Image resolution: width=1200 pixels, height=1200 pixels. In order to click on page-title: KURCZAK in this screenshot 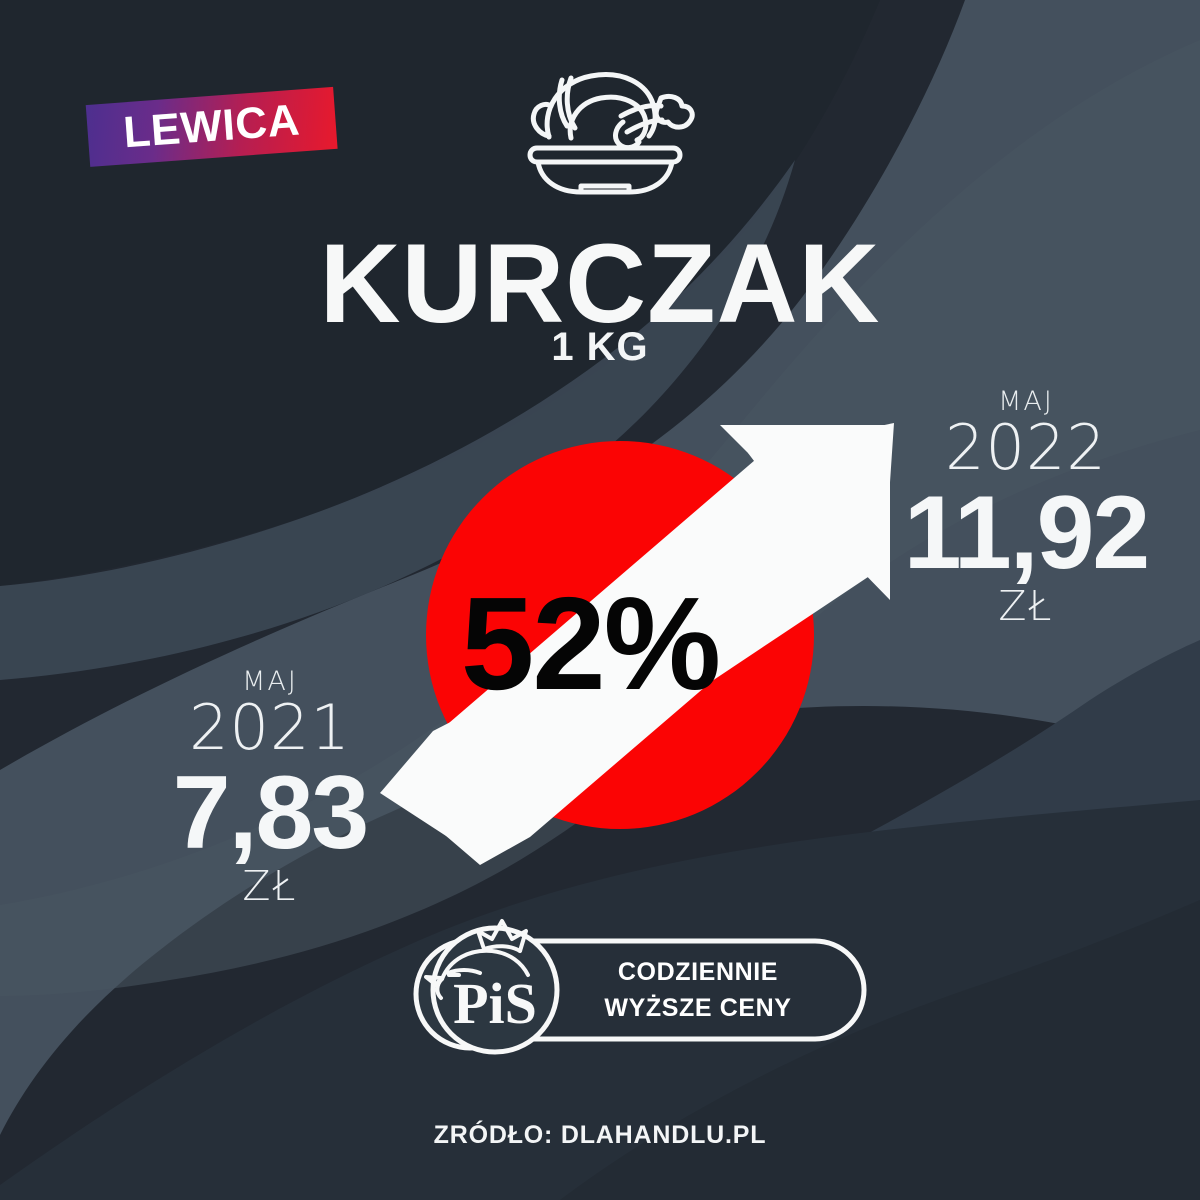, I will do `click(600, 283)`.